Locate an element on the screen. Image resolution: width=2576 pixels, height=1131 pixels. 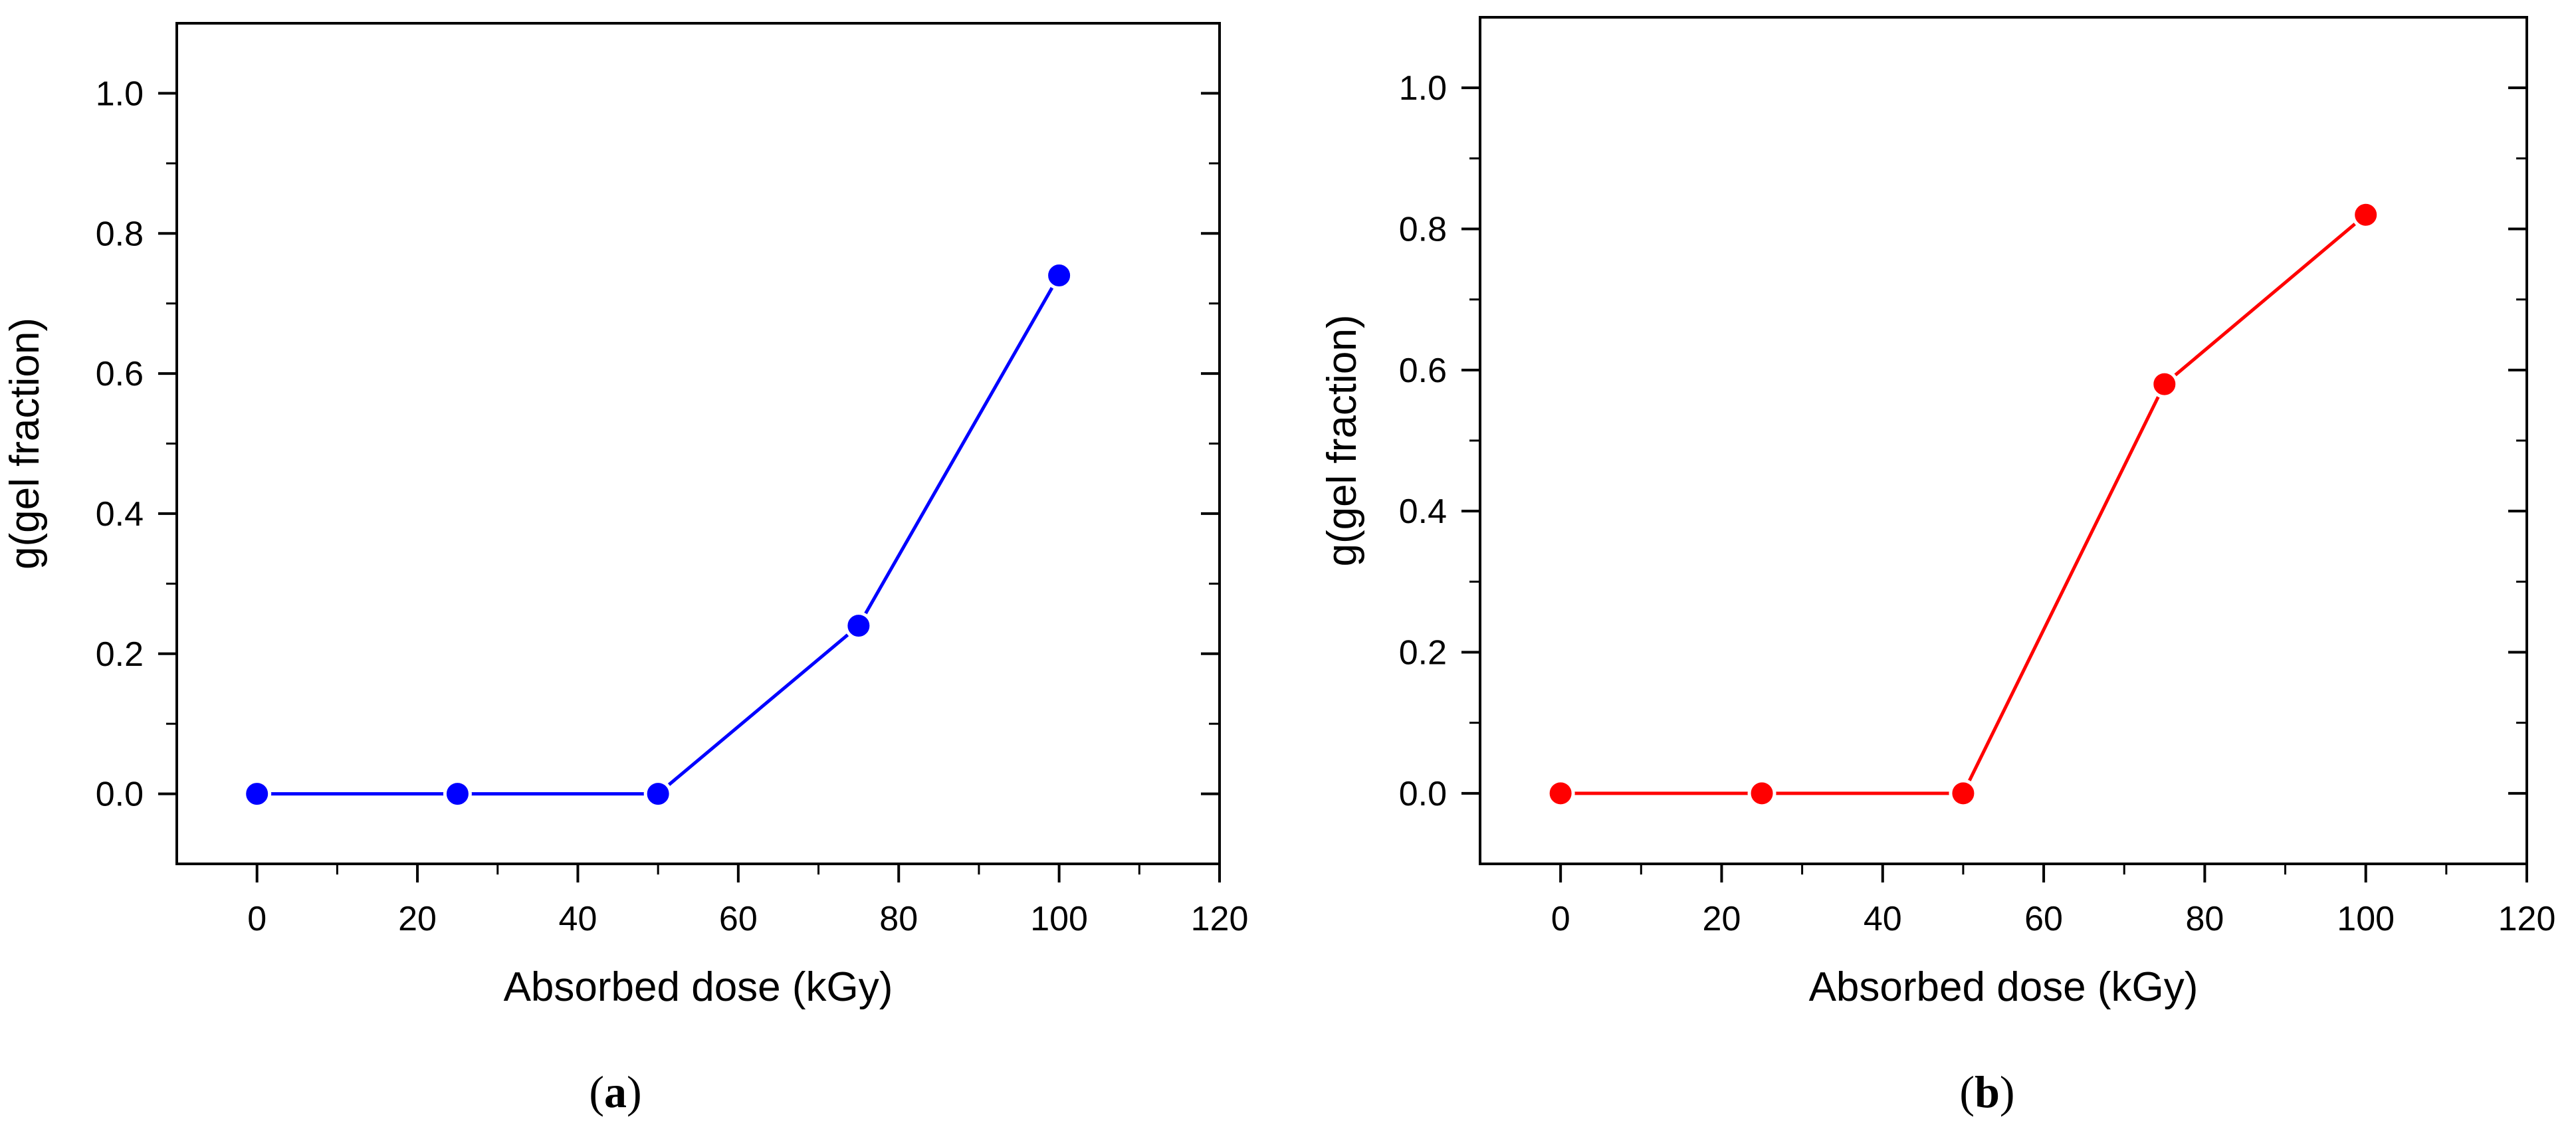
panel-label-letter-b: b is located at coordinates (1987, 1092).